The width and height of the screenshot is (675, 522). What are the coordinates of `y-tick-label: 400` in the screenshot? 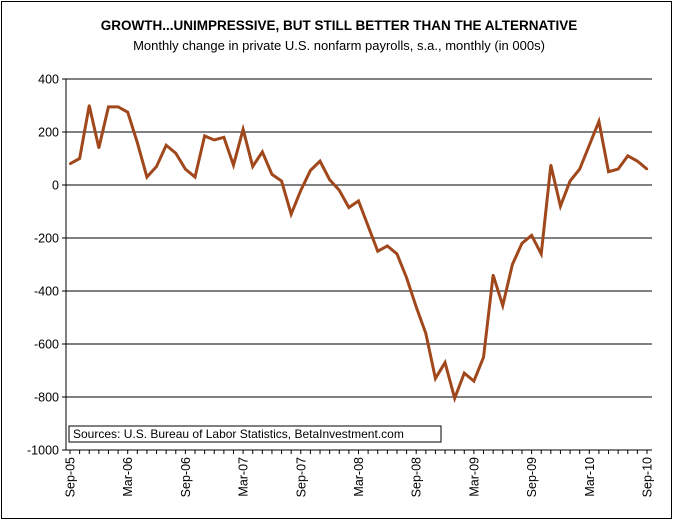 It's located at (48, 80).